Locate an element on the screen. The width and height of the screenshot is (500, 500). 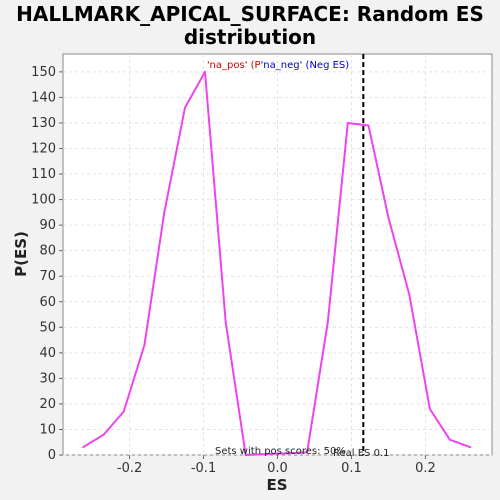
legend-pos-entry: 'na_pos' (P is located at coordinates (234, 65).